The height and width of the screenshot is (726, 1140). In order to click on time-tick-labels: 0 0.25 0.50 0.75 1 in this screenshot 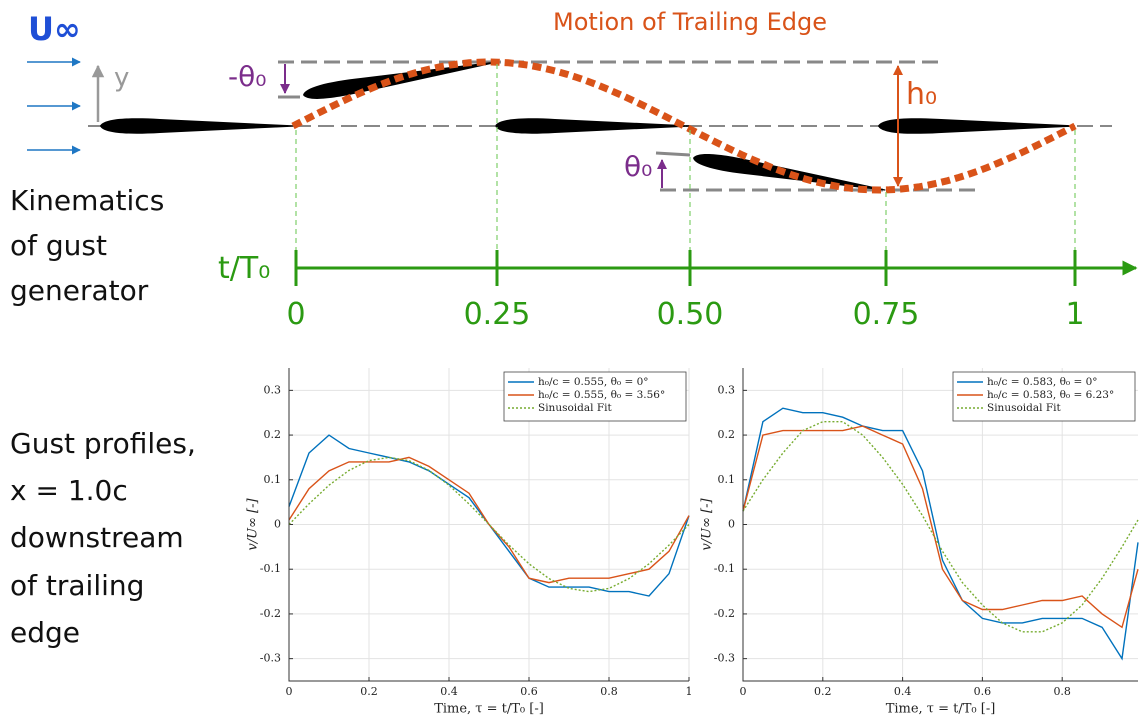, I will do `click(685, 314)`.